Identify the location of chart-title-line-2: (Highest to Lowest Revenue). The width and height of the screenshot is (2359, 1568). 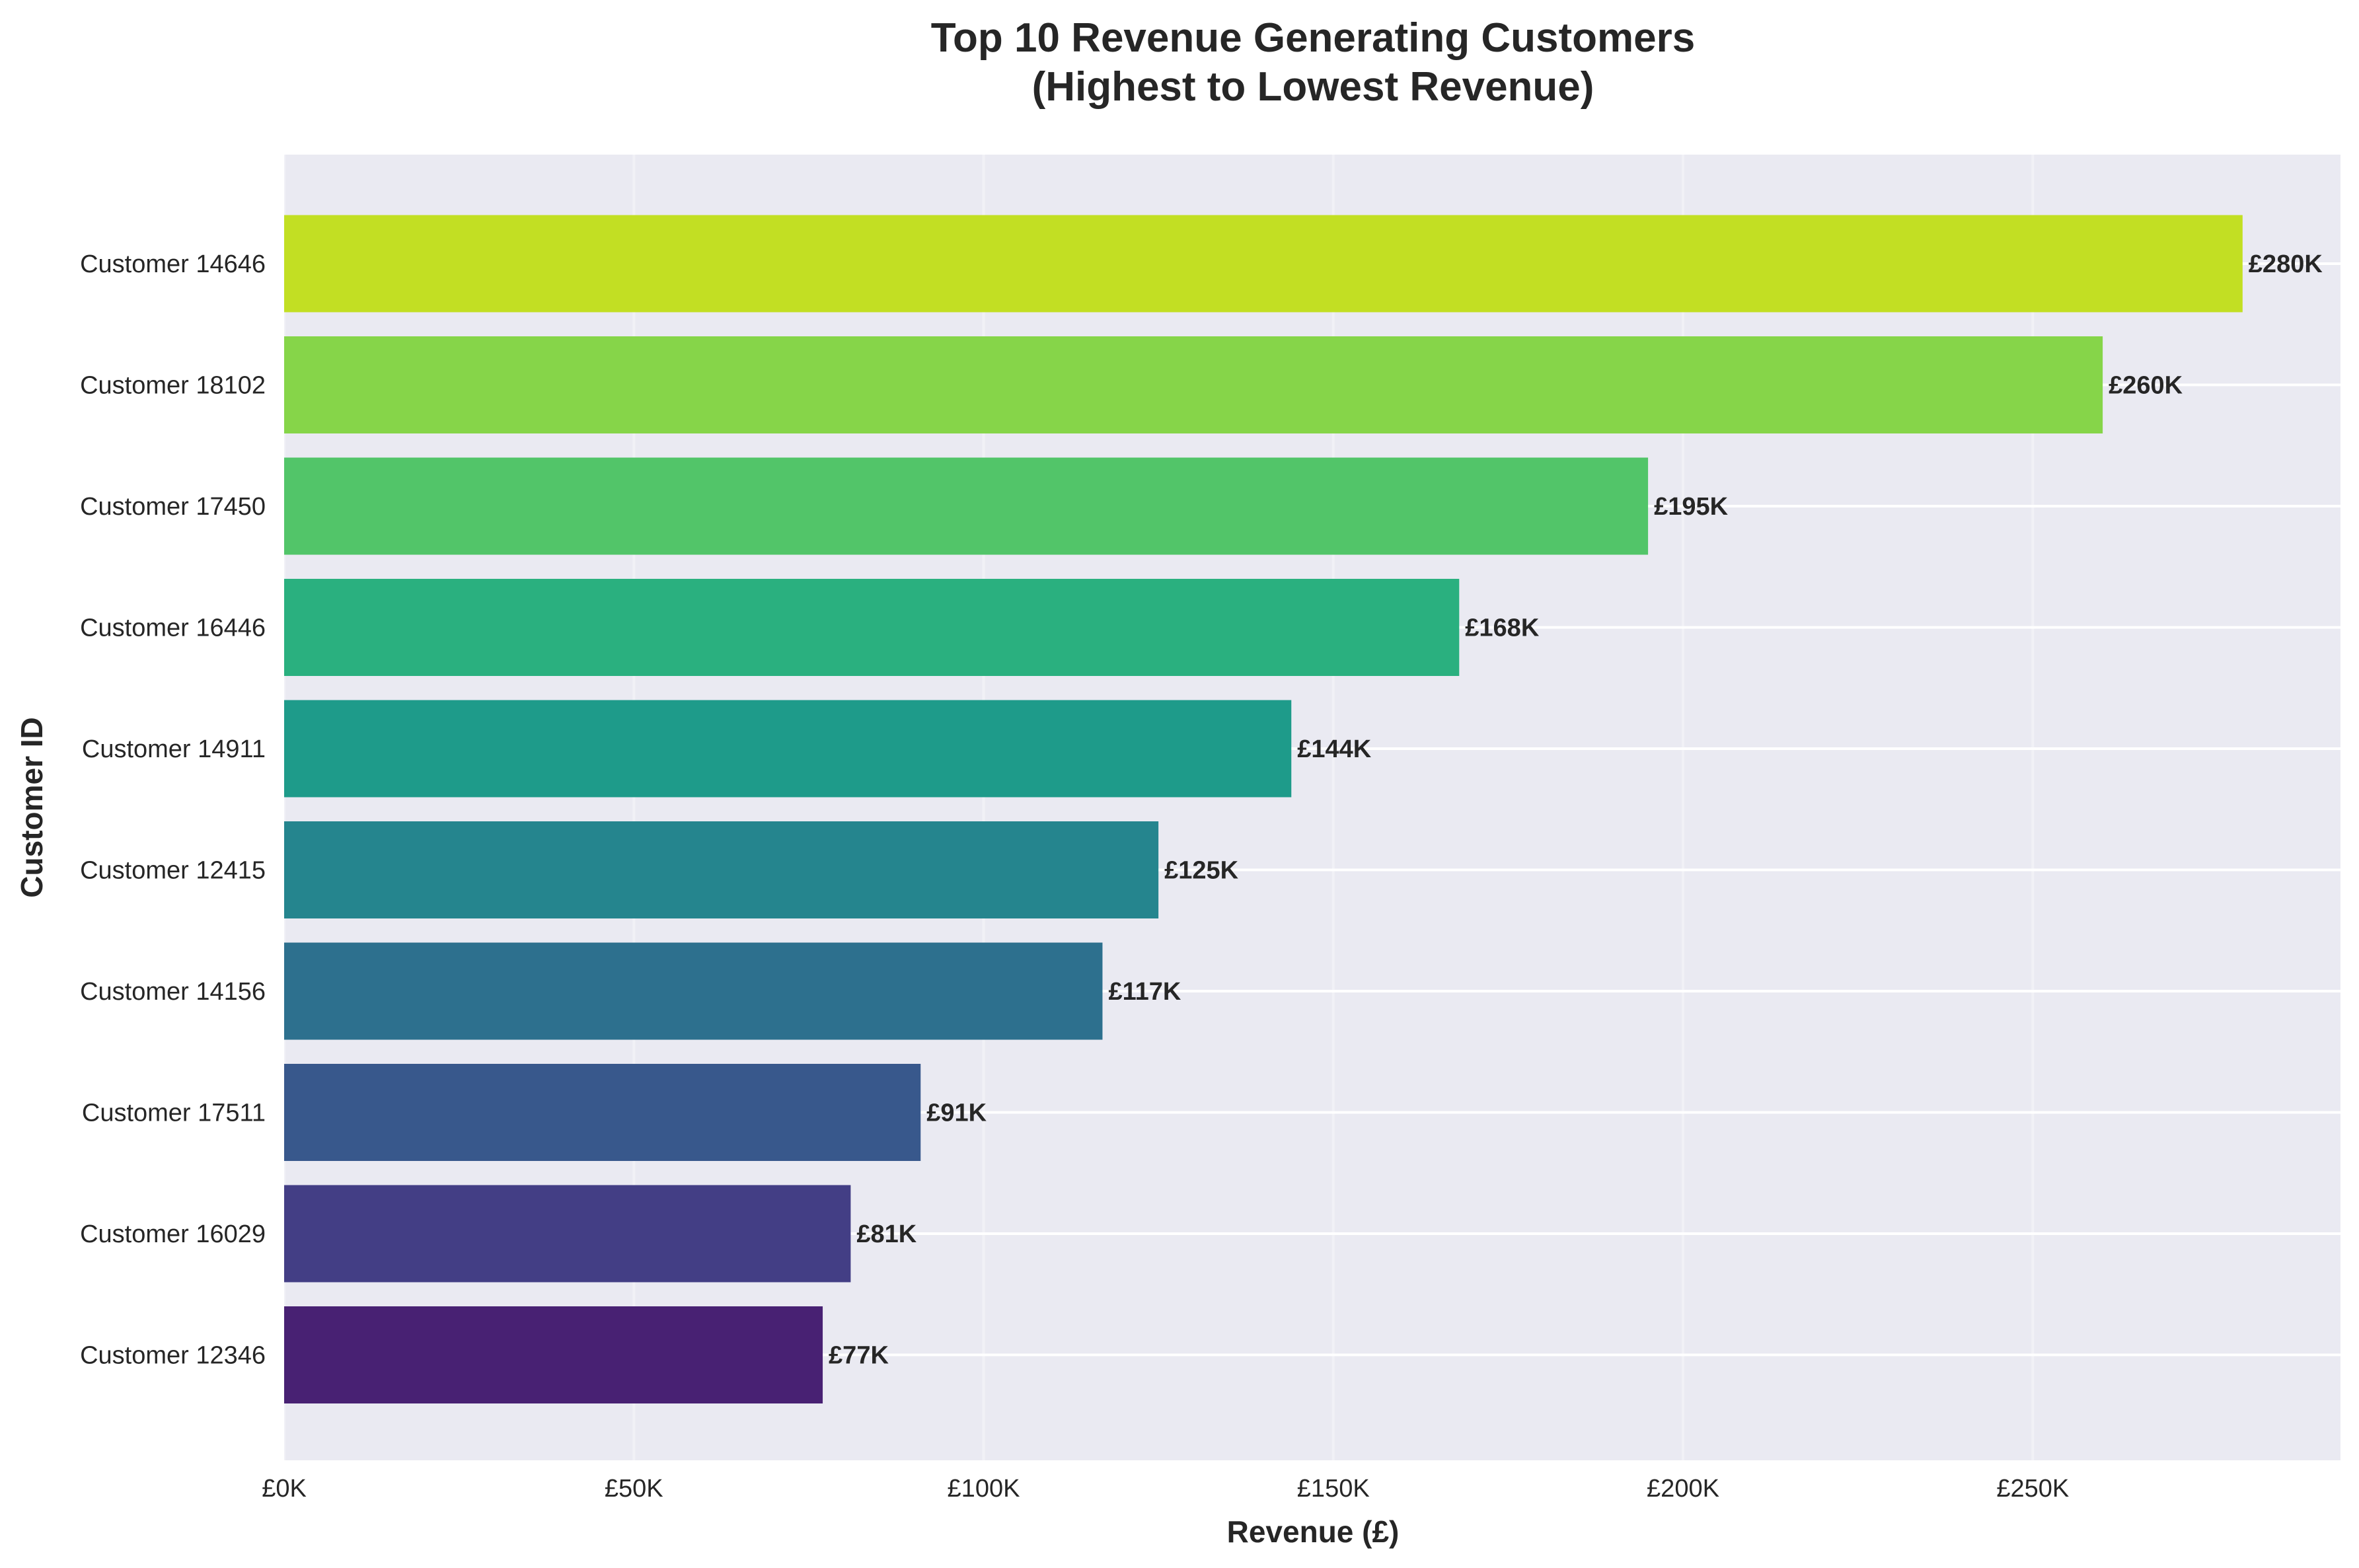
(1313, 87).